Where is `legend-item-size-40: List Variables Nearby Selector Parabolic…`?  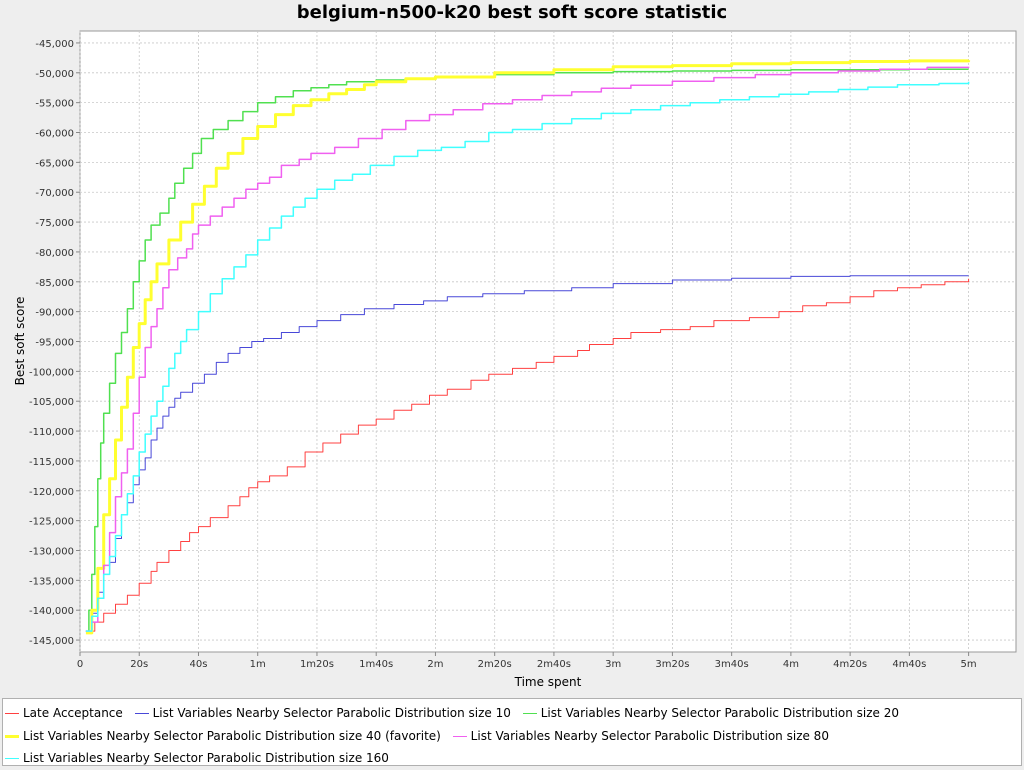
legend-item-size-40: List Variables Nearby Selector Parabolic… is located at coordinates (223, 736).